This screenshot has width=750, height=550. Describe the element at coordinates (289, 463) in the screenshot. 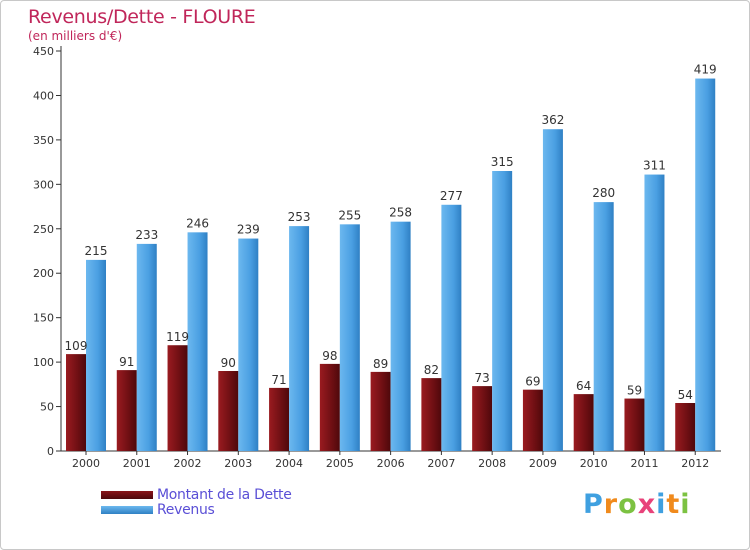

I see `x-tick-label: 2004` at that location.